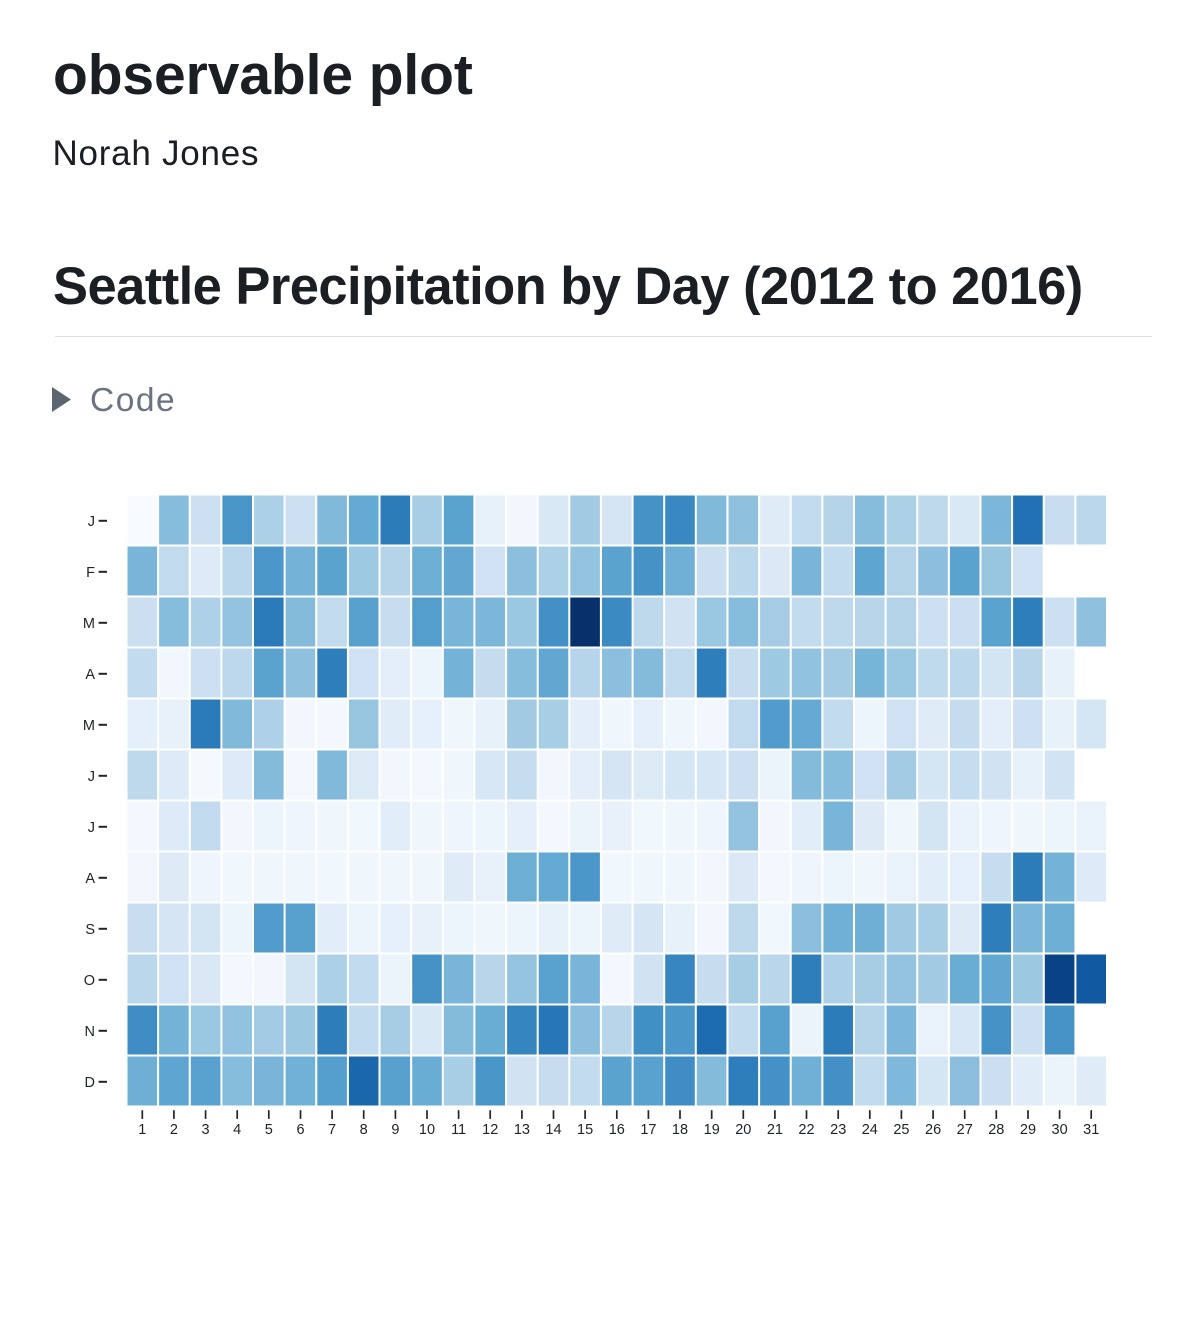 The image size is (1204, 1320). Describe the element at coordinates (269, 1130) in the screenshot. I see `svg-text: 5` at that location.